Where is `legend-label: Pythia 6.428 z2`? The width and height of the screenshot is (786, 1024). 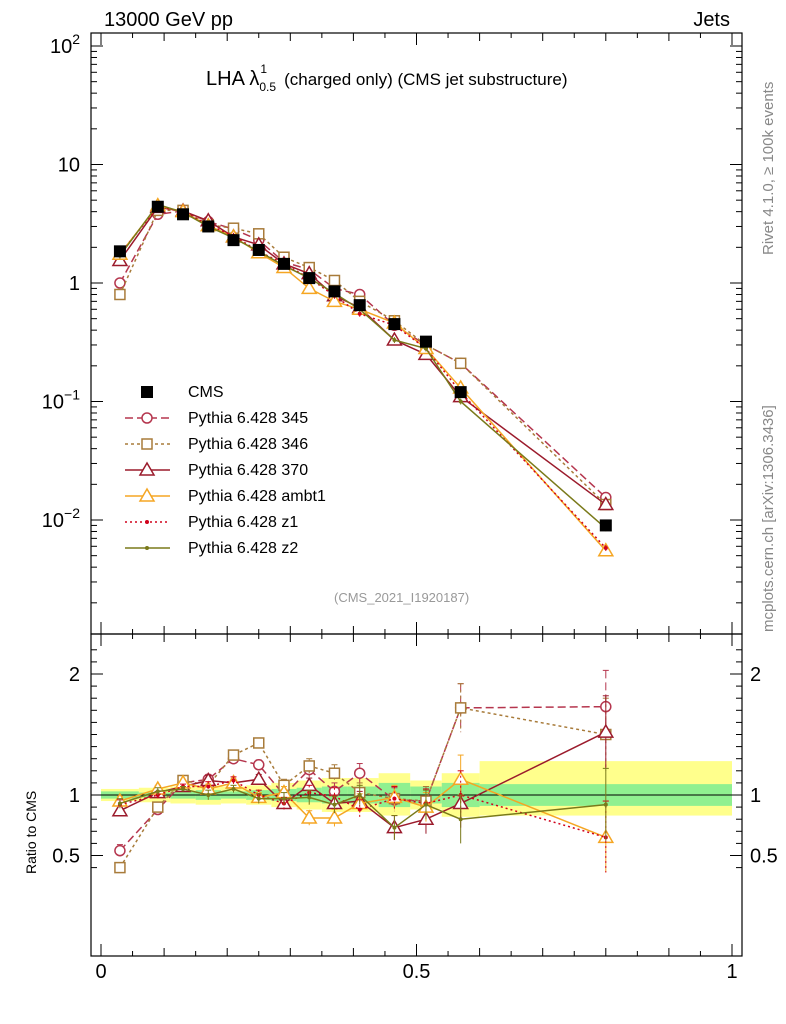 legend-label: Pythia 6.428 z2 is located at coordinates (243, 548).